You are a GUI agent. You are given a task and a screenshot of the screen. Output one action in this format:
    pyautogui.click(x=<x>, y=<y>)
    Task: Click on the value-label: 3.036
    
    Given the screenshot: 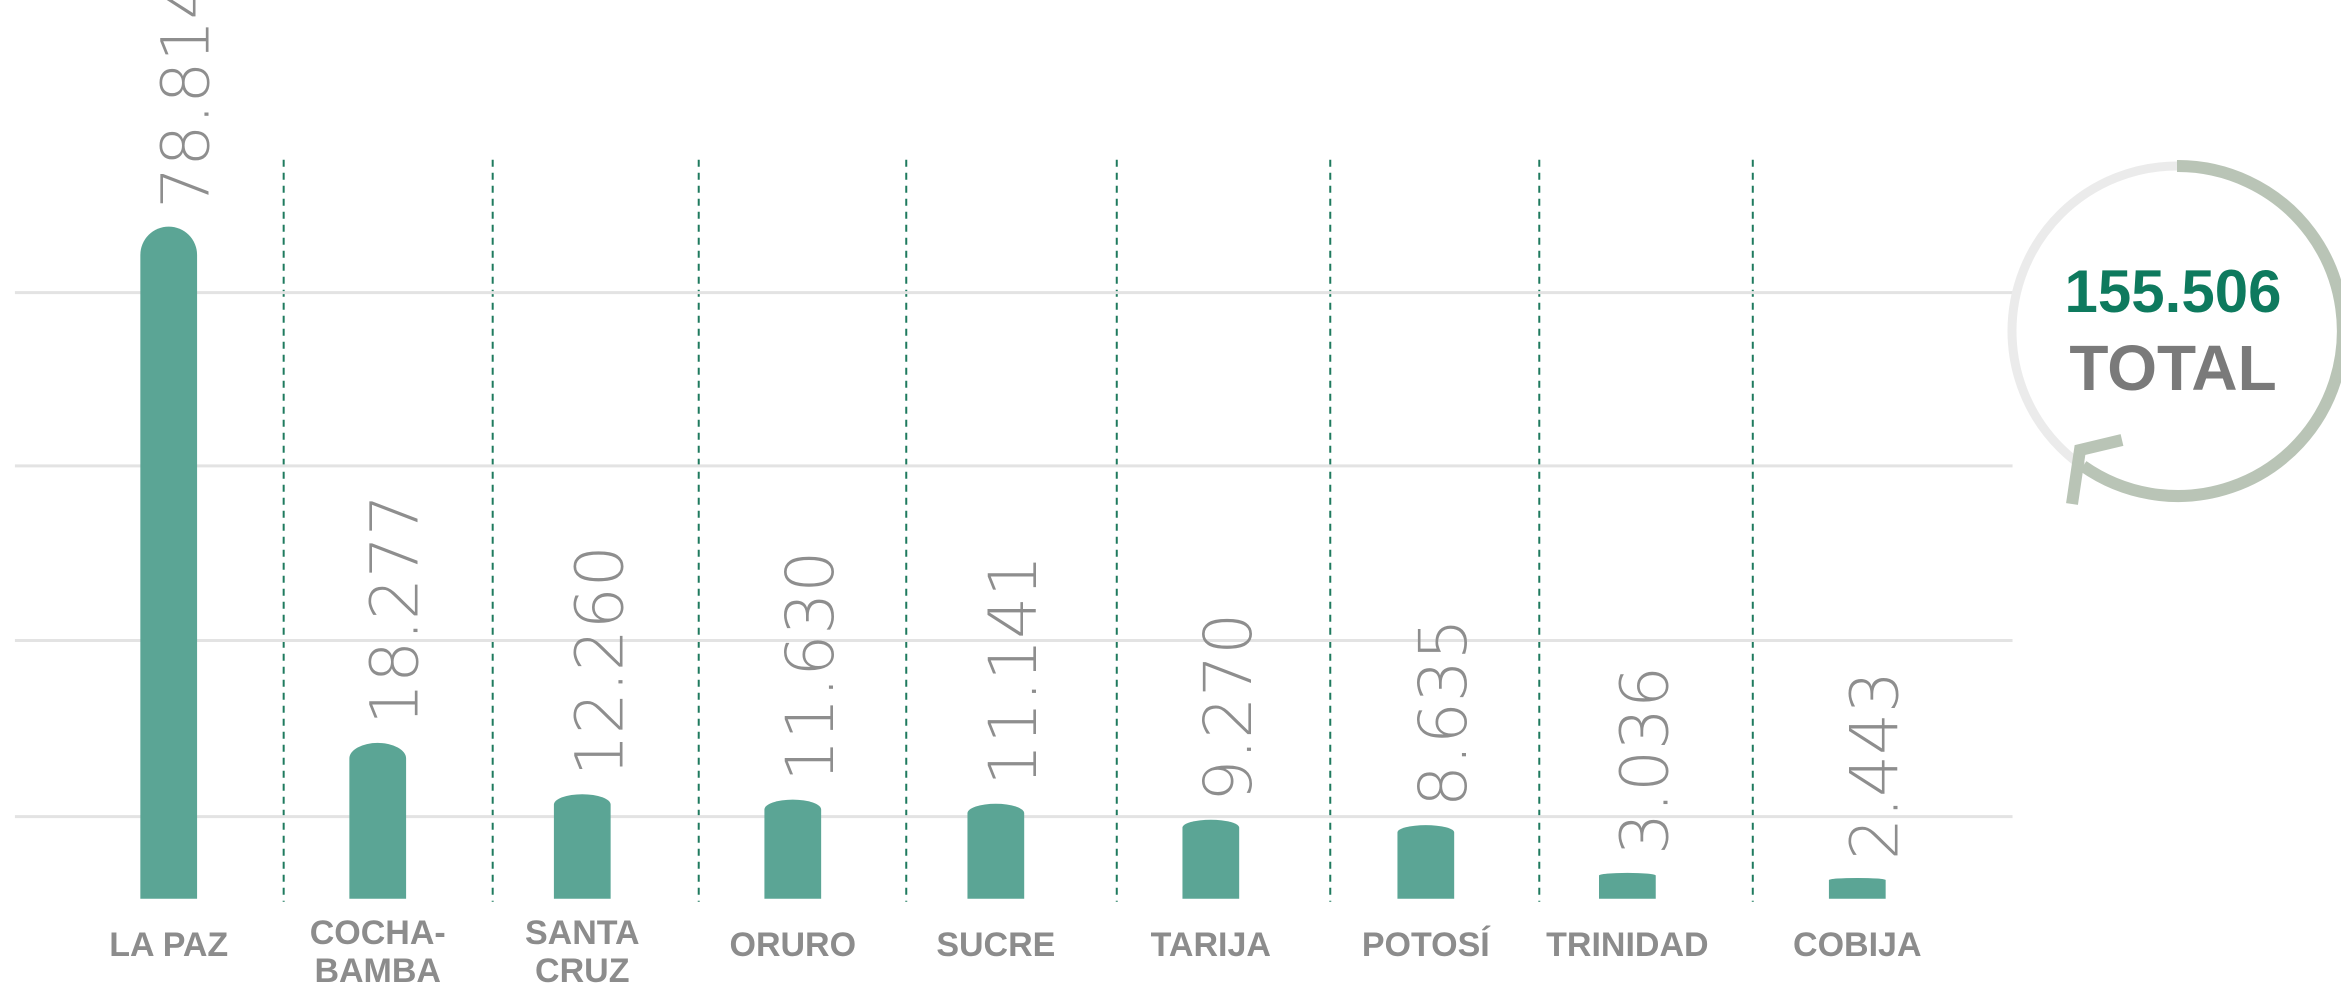 What is the action you would take?
    pyautogui.click(x=1644, y=760)
    